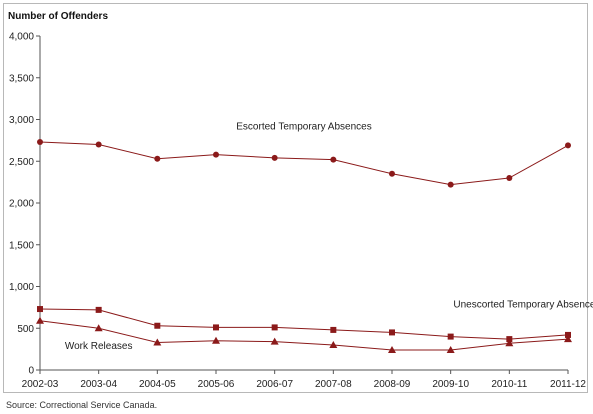  I want to click on x-tick-label: 2005-06, so click(216, 384).